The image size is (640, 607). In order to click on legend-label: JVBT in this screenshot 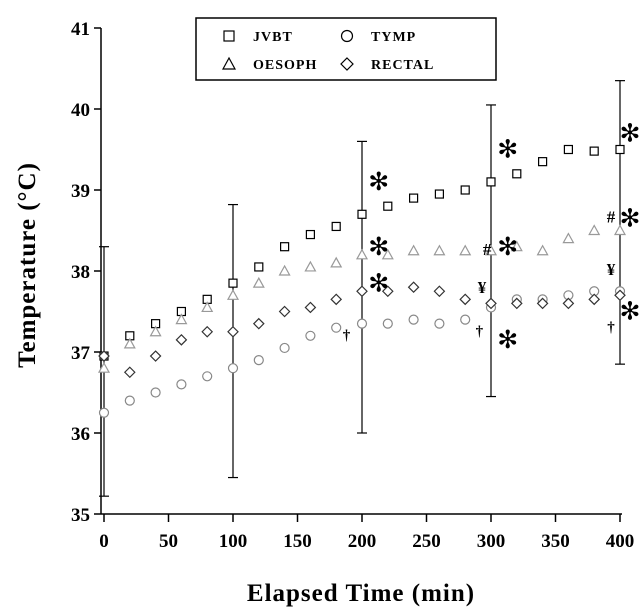, I will do `click(273, 37)`.